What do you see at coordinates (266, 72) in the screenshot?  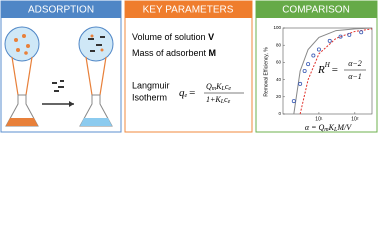 I see `y-axis-label: Removal Efficiency, %` at bounding box center [266, 72].